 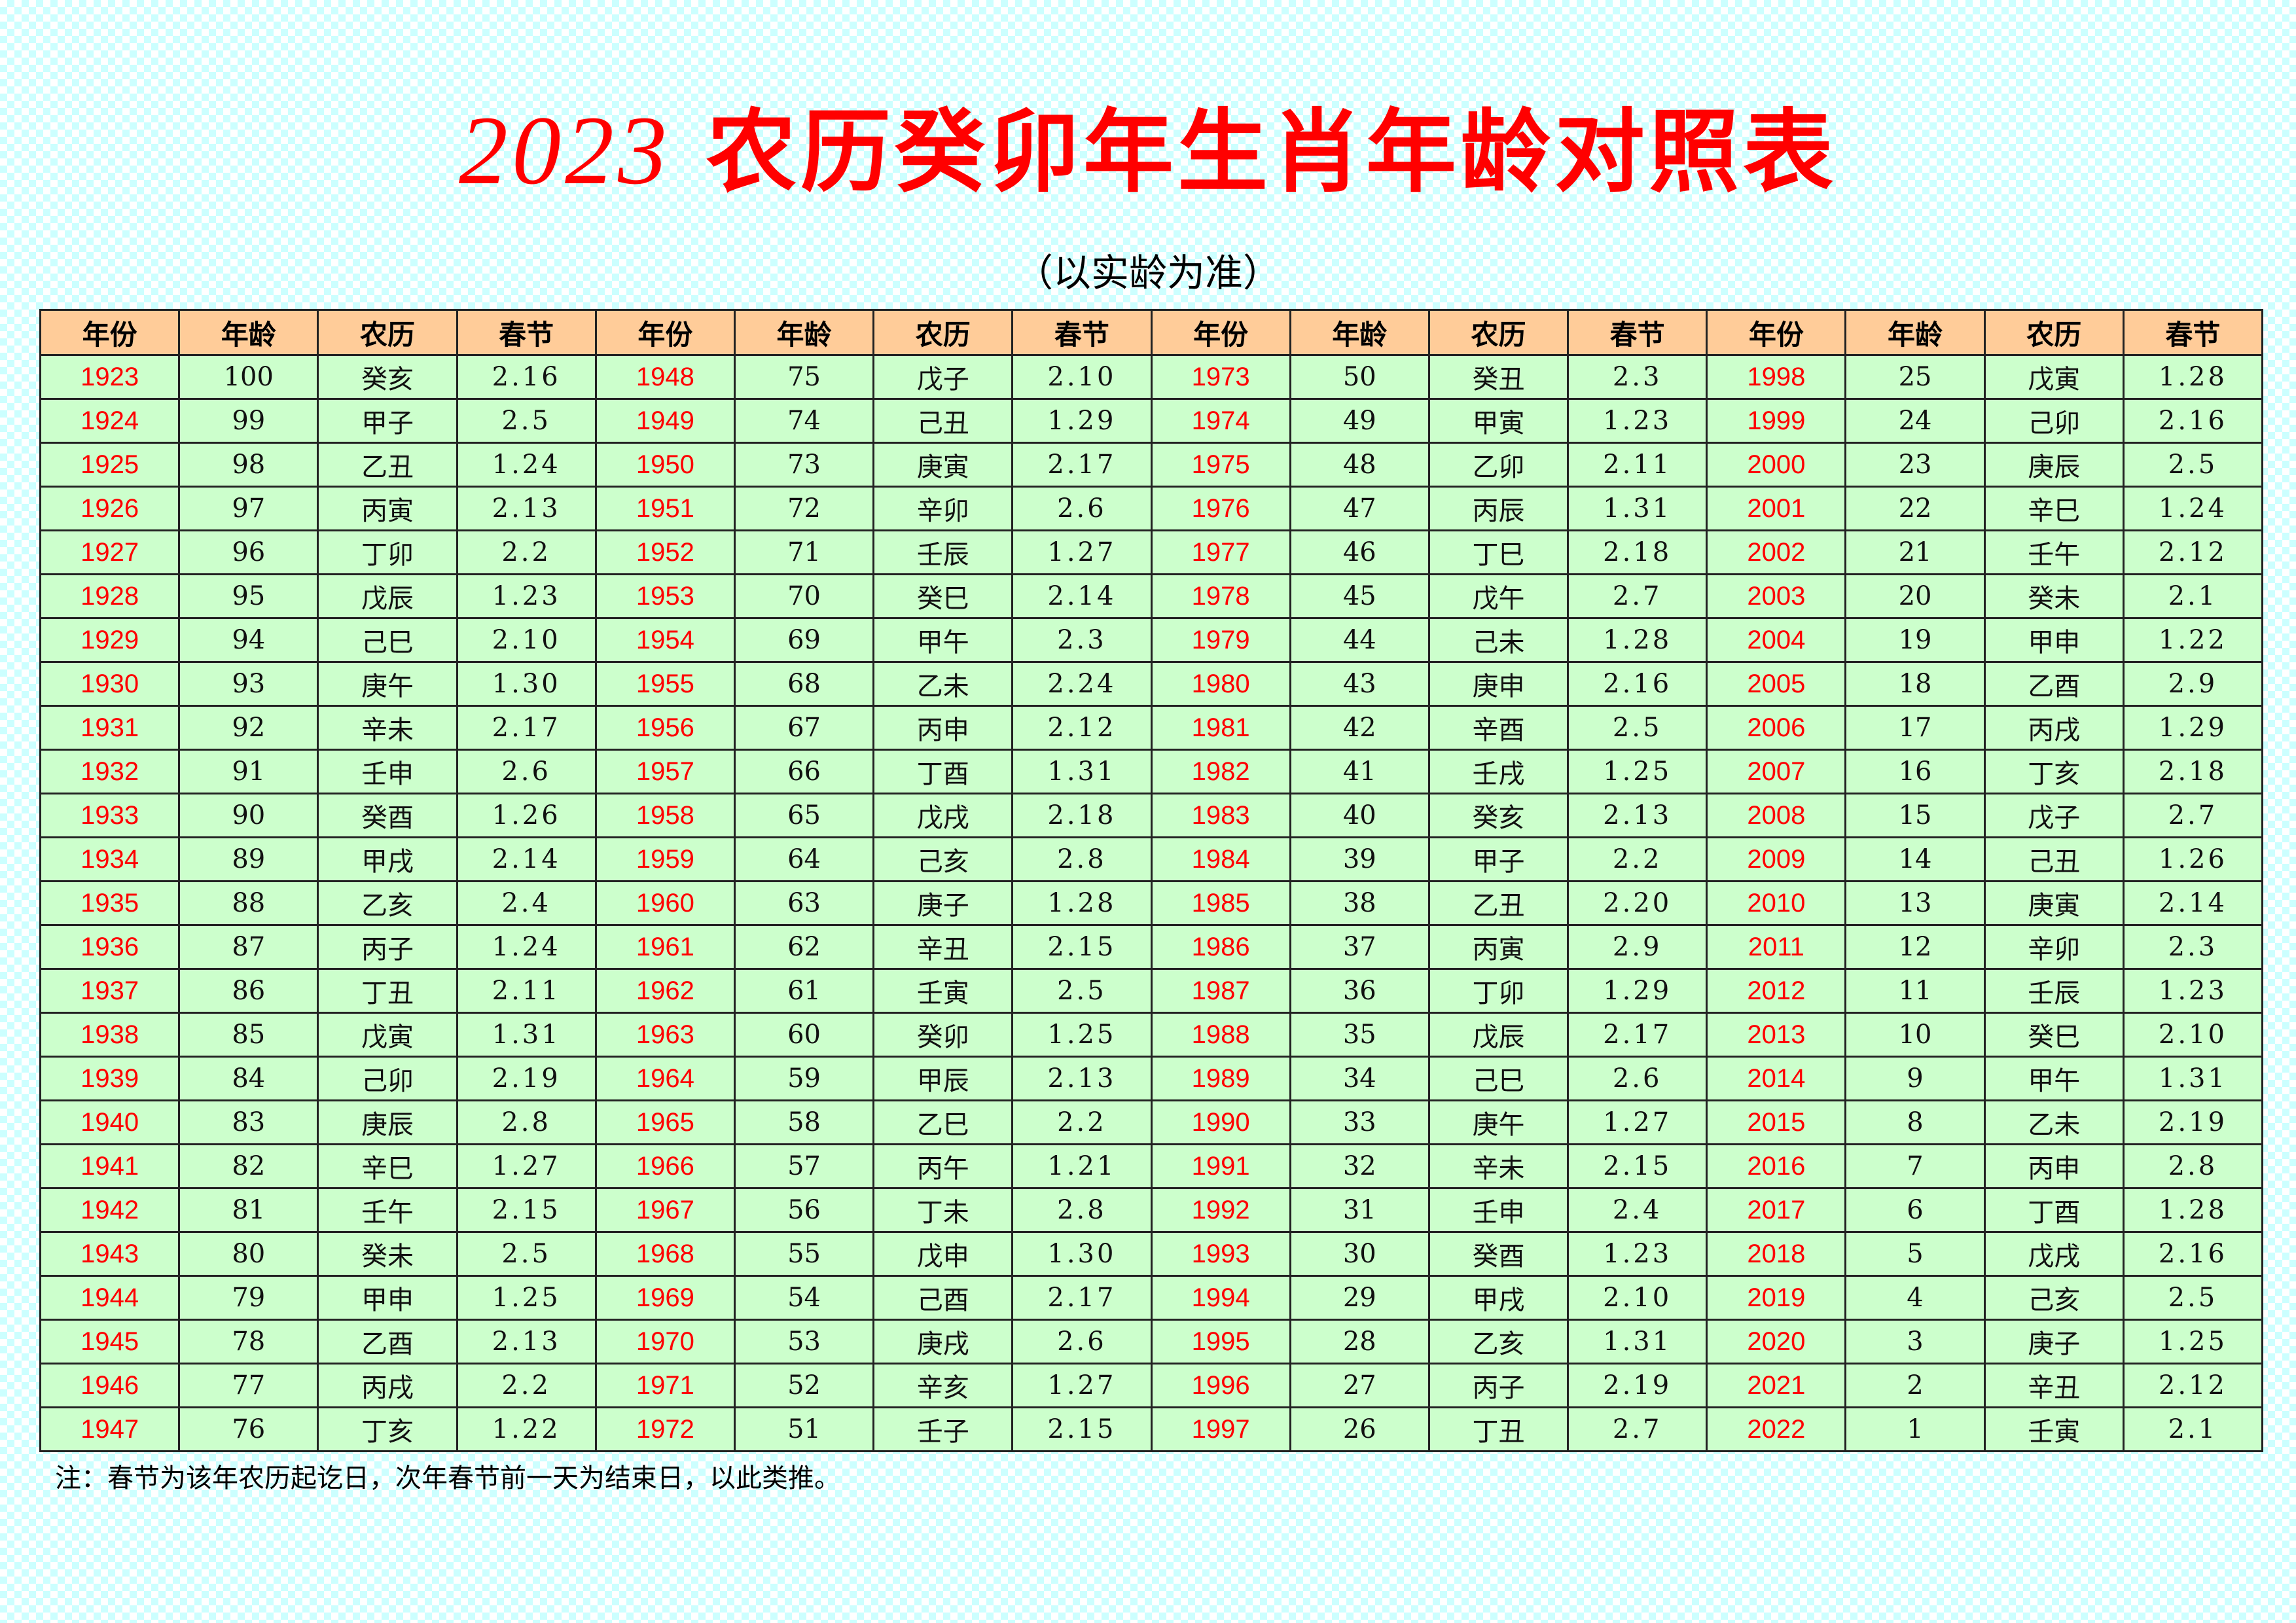 I want to click on title-year: 2023, so click(x=564, y=150).